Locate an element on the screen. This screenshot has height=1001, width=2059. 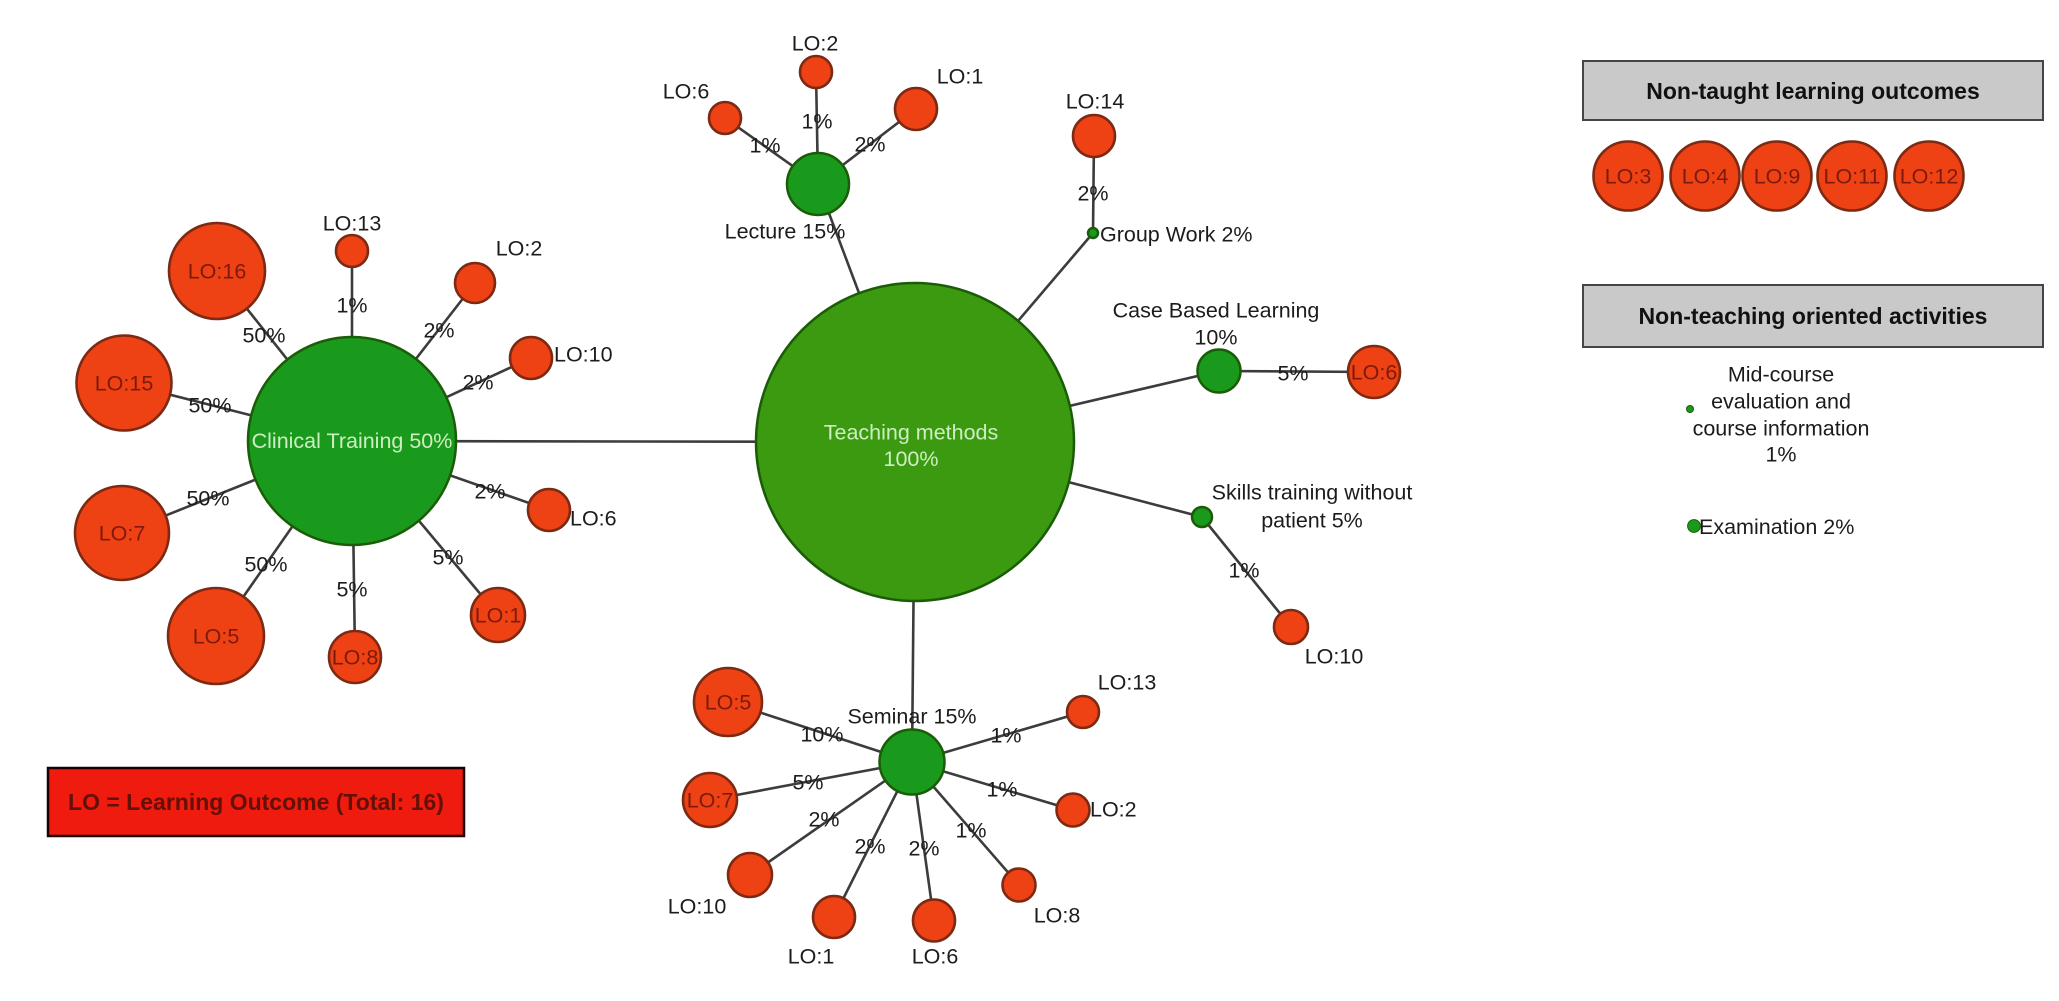
svg-text: LO:4 is located at coordinates (1705, 177).